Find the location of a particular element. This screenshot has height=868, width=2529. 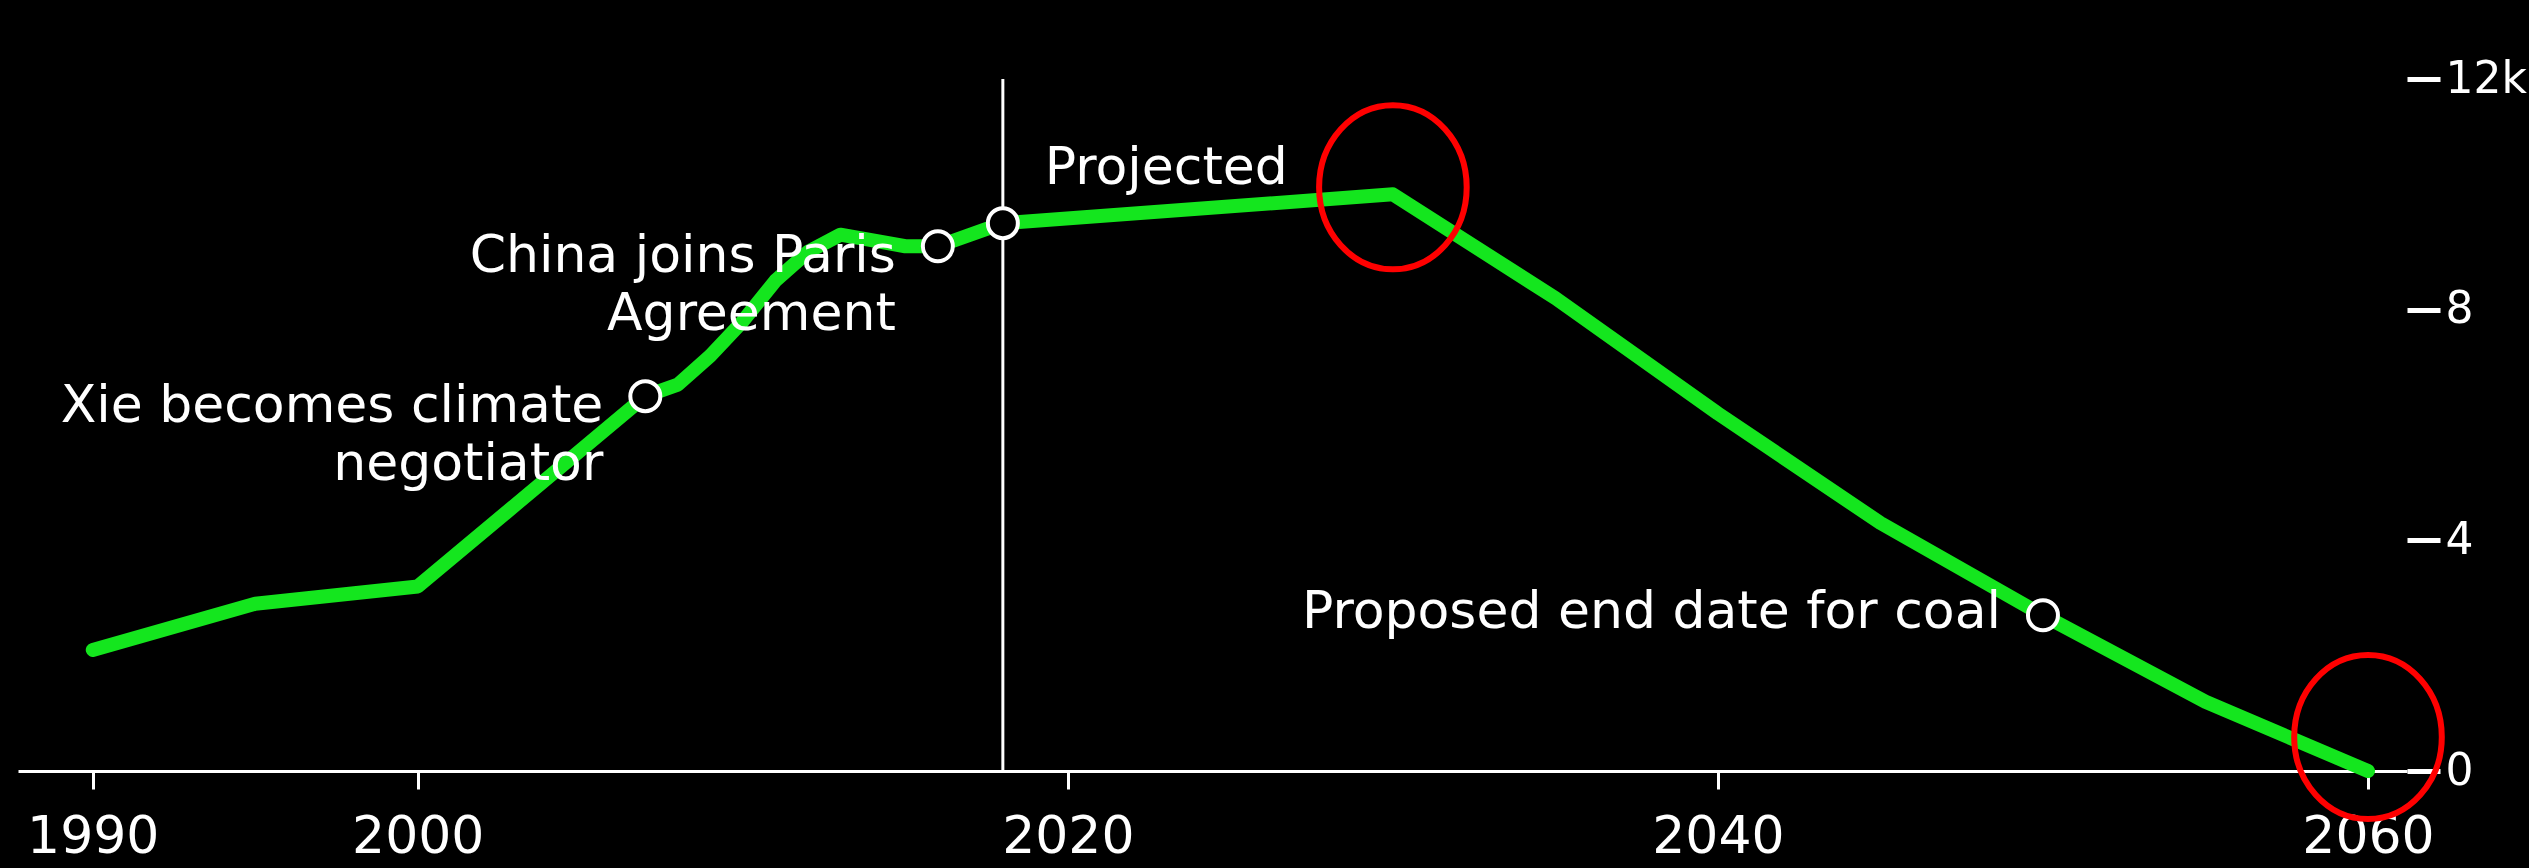

y-tick-label: 4 is located at coordinates (2459, 538).